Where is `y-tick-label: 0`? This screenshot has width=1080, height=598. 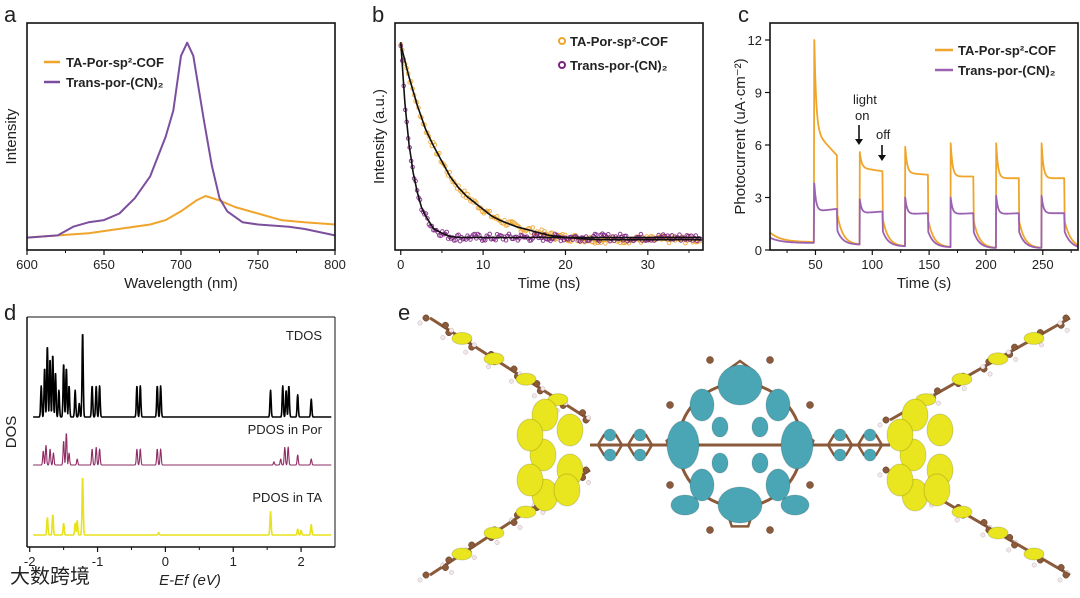
y-tick-label: 0 is located at coordinates (758, 250).